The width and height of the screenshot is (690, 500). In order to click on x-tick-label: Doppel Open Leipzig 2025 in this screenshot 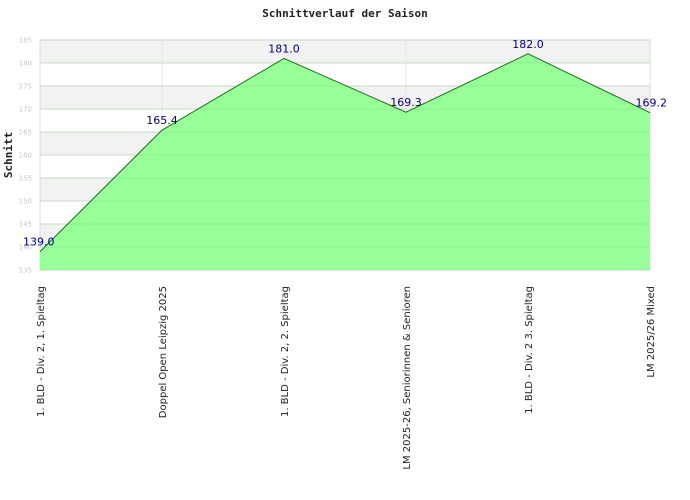, I will do `click(163, 352)`.